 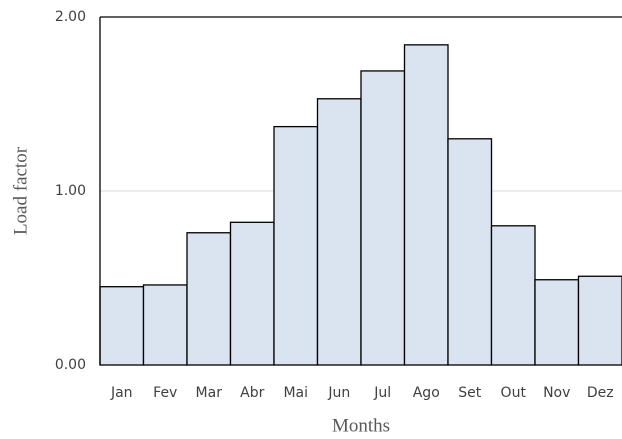 I want to click on x-tick-label: Dez, so click(x=600, y=393).